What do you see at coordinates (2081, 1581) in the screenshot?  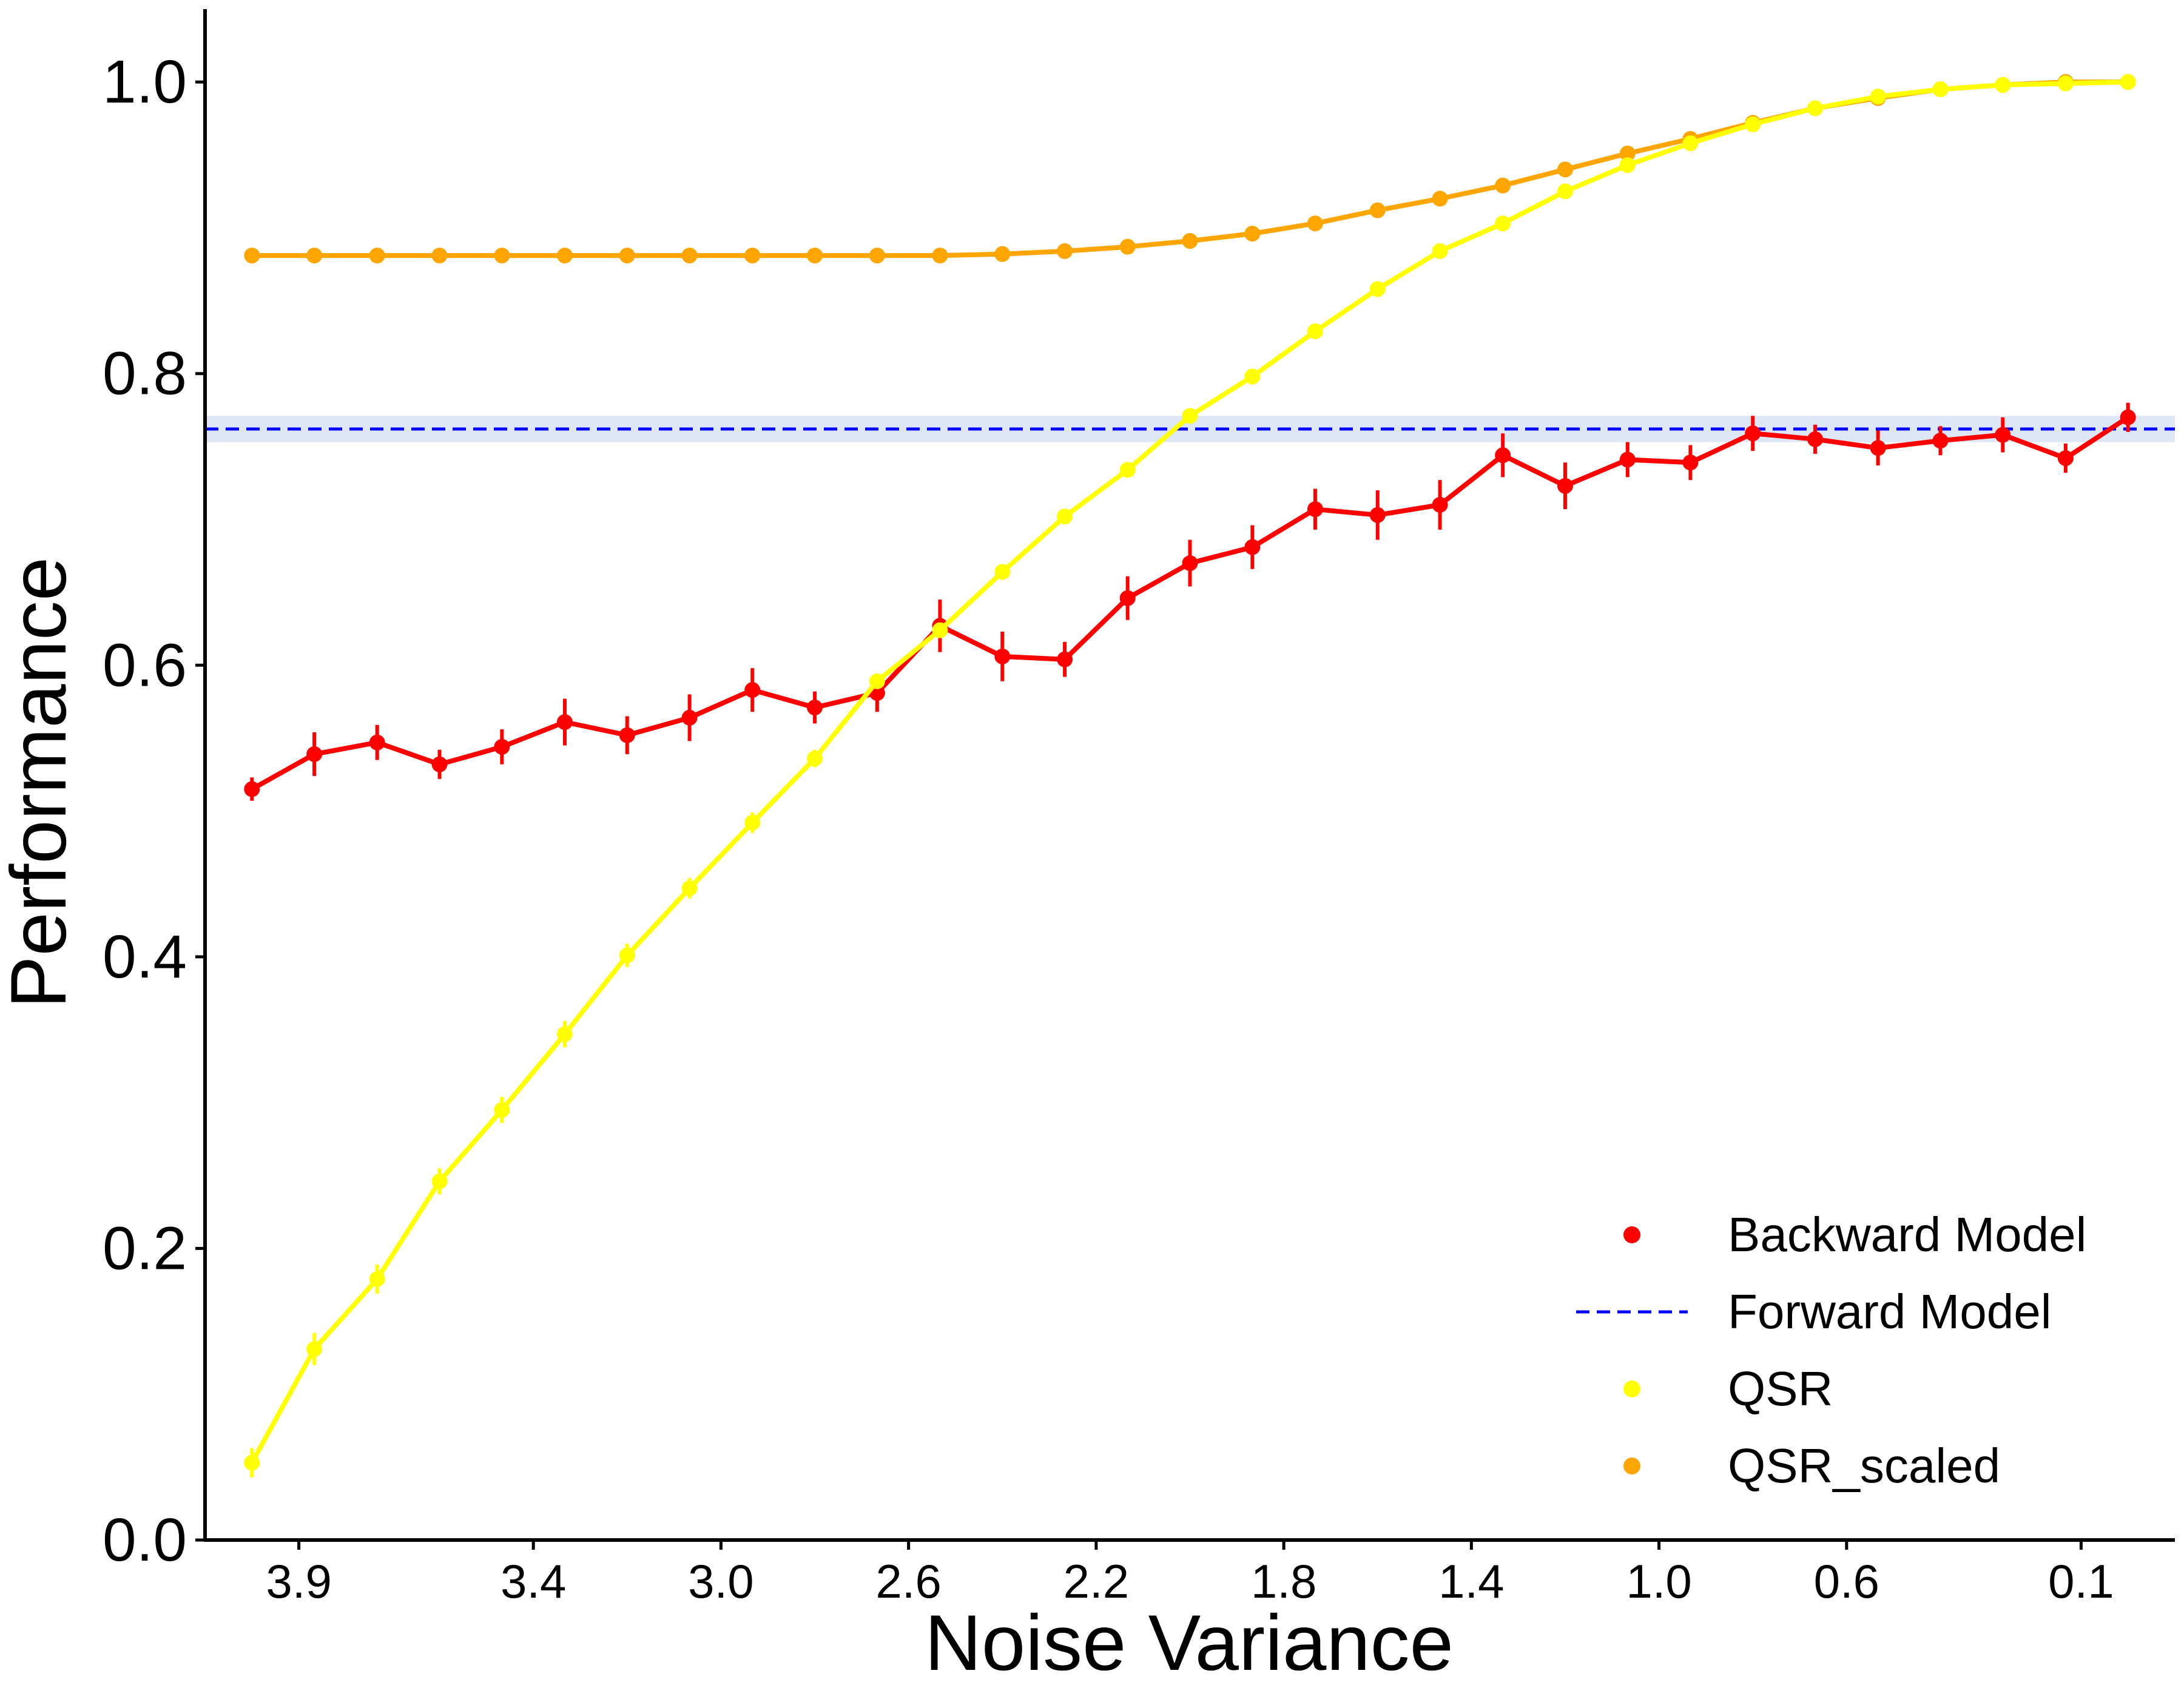 I see `x-tick-label: 0.1` at bounding box center [2081, 1581].